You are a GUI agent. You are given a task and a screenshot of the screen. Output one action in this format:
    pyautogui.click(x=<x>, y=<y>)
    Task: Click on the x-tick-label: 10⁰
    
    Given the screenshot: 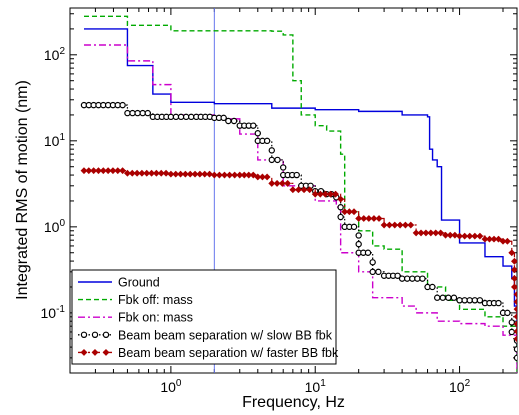 What is the action you would take?
    pyautogui.click(x=171, y=386)
    